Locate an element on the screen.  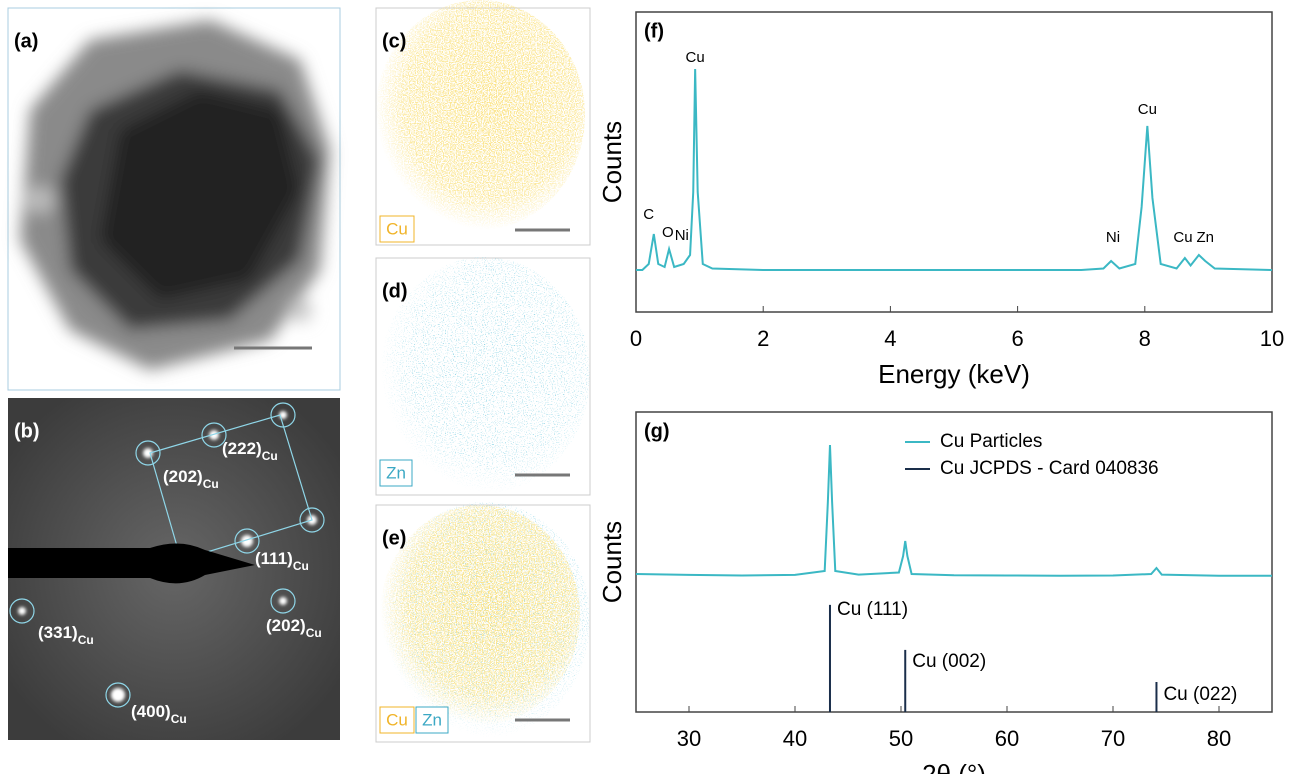
spot-circles is located at coordinates (167, 555).